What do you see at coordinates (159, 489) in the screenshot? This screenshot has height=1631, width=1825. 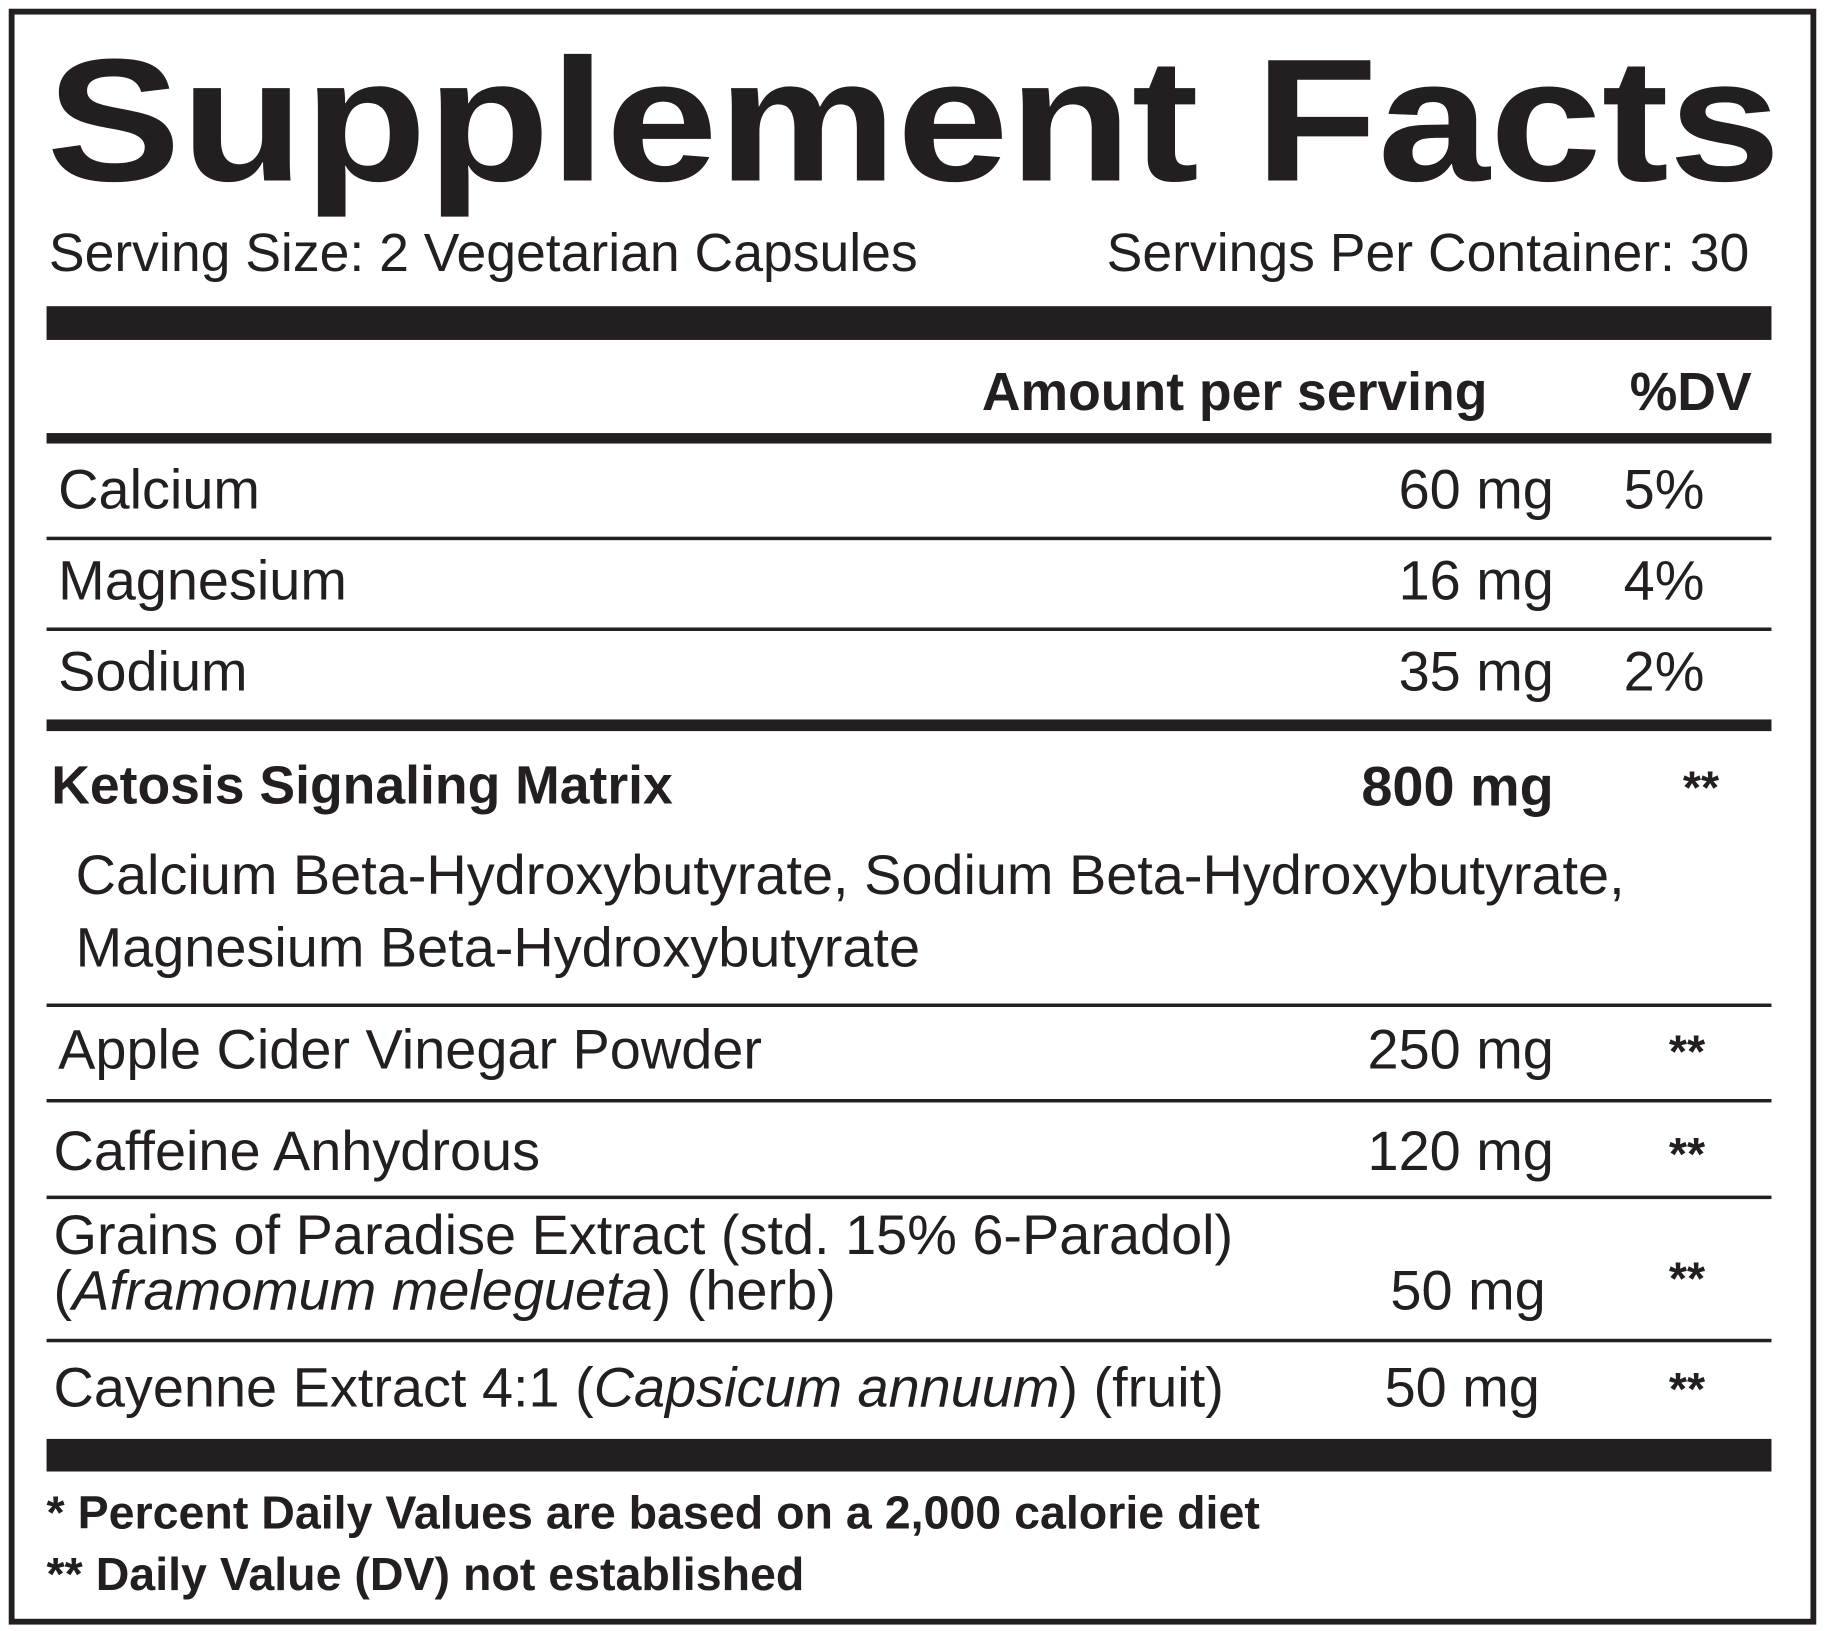 I see `nutrient-name: Calcium` at bounding box center [159, 489].